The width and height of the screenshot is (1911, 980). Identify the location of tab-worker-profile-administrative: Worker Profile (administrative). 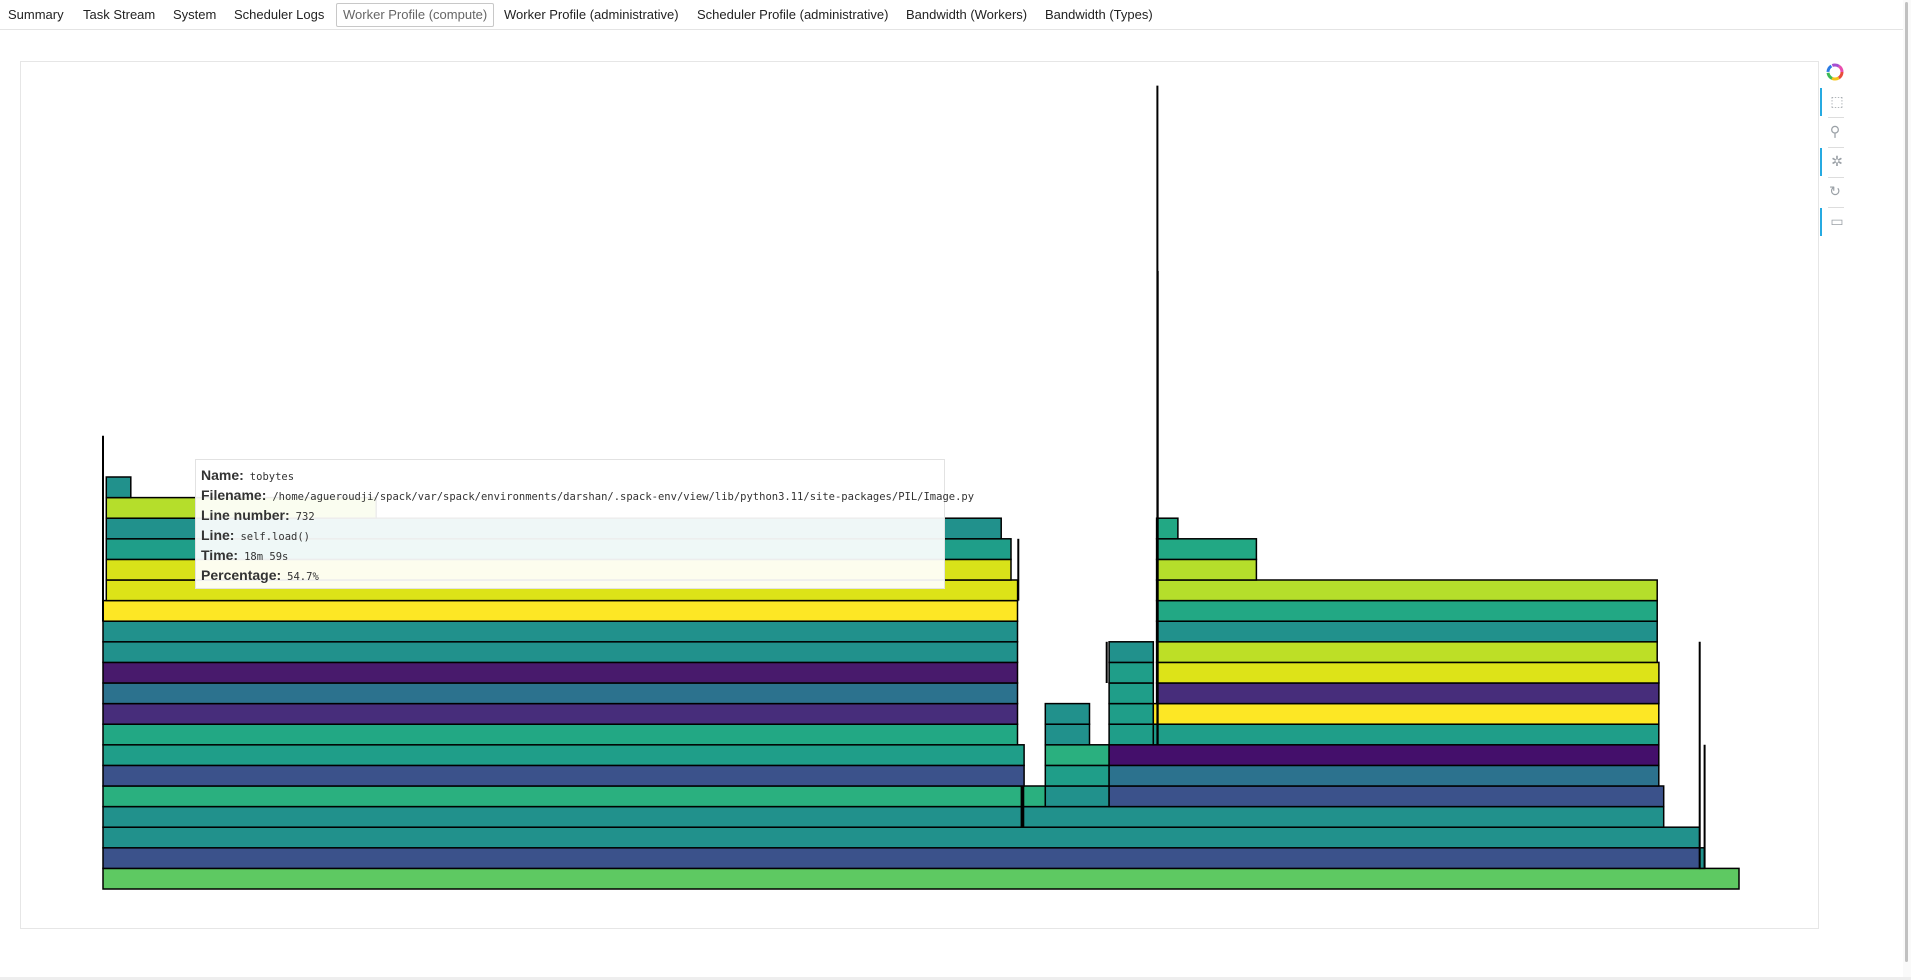
(591, 14).